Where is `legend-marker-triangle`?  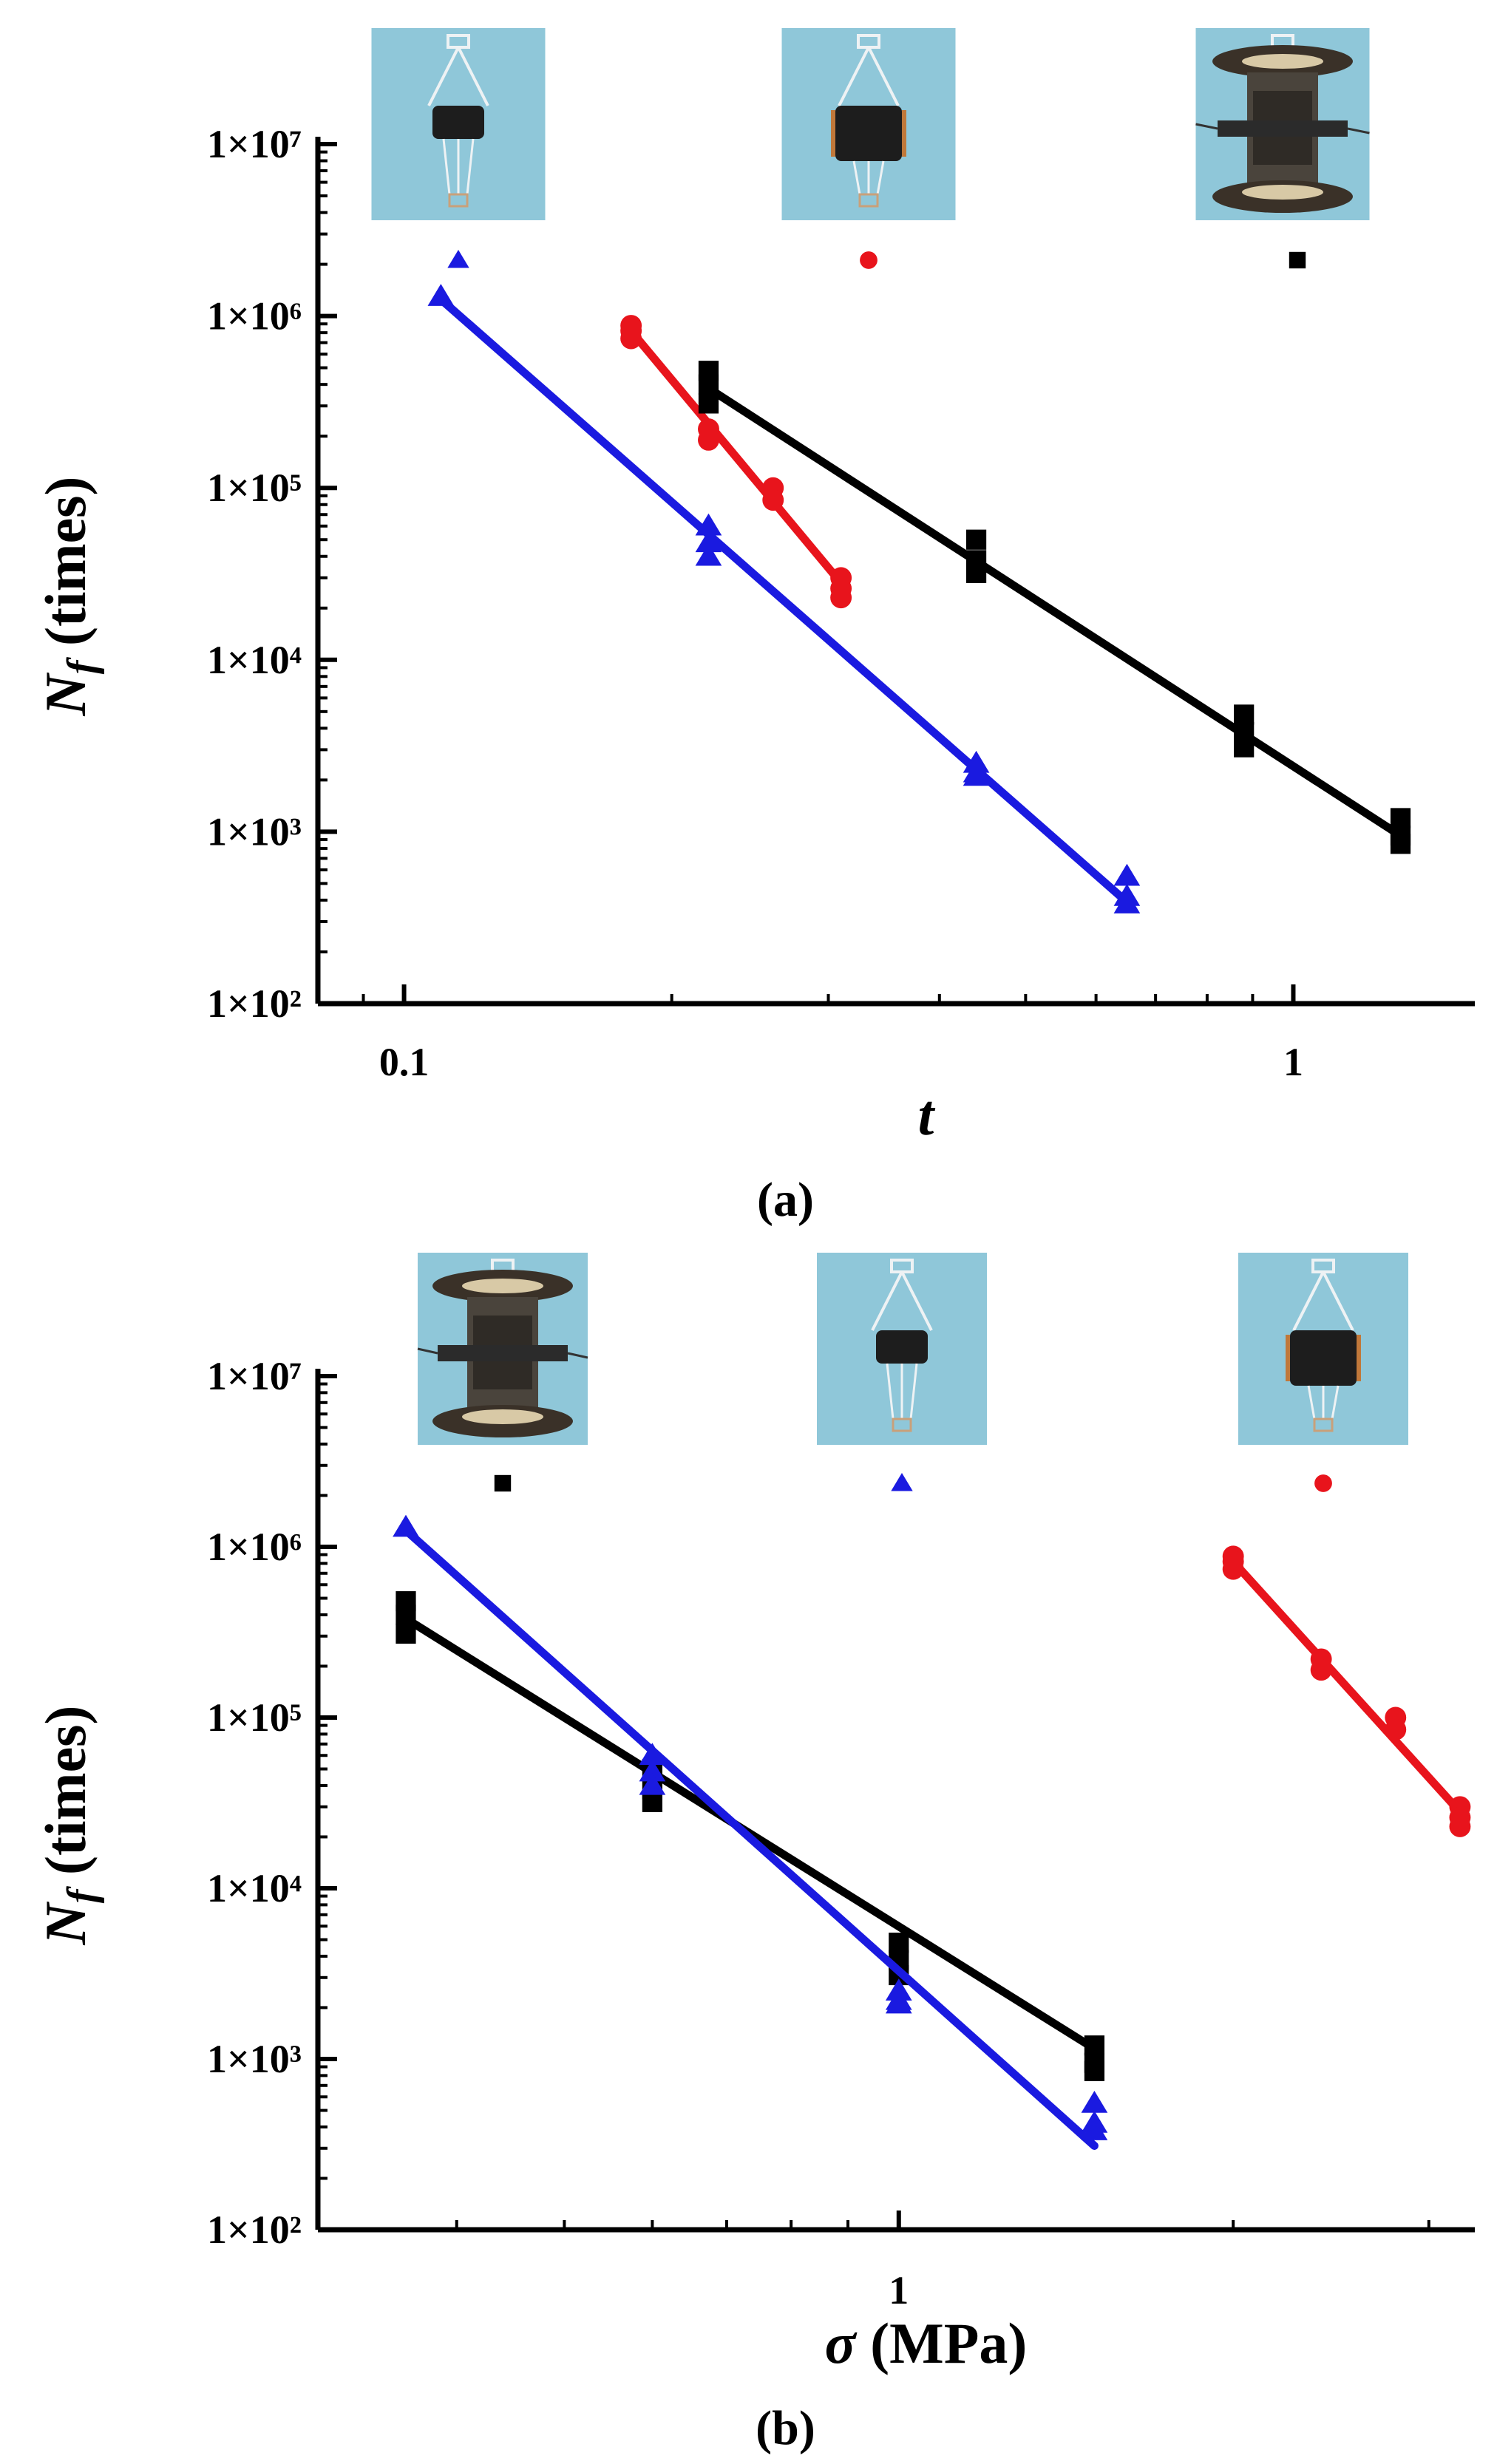 legend-marker-triangle is located at coordinates (902, 1482).